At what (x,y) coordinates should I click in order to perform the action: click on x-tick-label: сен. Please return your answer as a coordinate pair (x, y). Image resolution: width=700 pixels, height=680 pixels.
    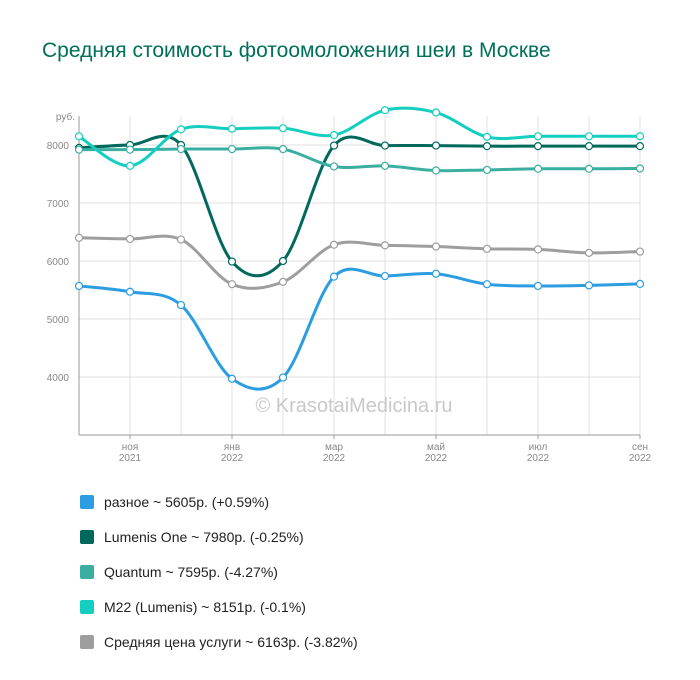
    Looking at the image, I should click on (640, 447).